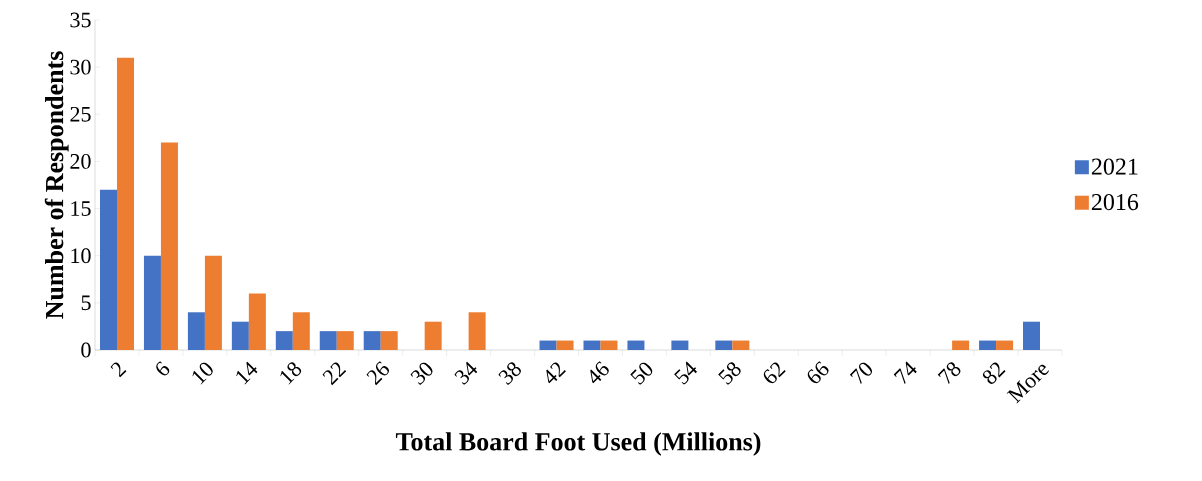 The image size is (1202, 481). Describe the element at coordinates (291, 373) in the screenshot. I see `x-tick-label: 18` at that location.